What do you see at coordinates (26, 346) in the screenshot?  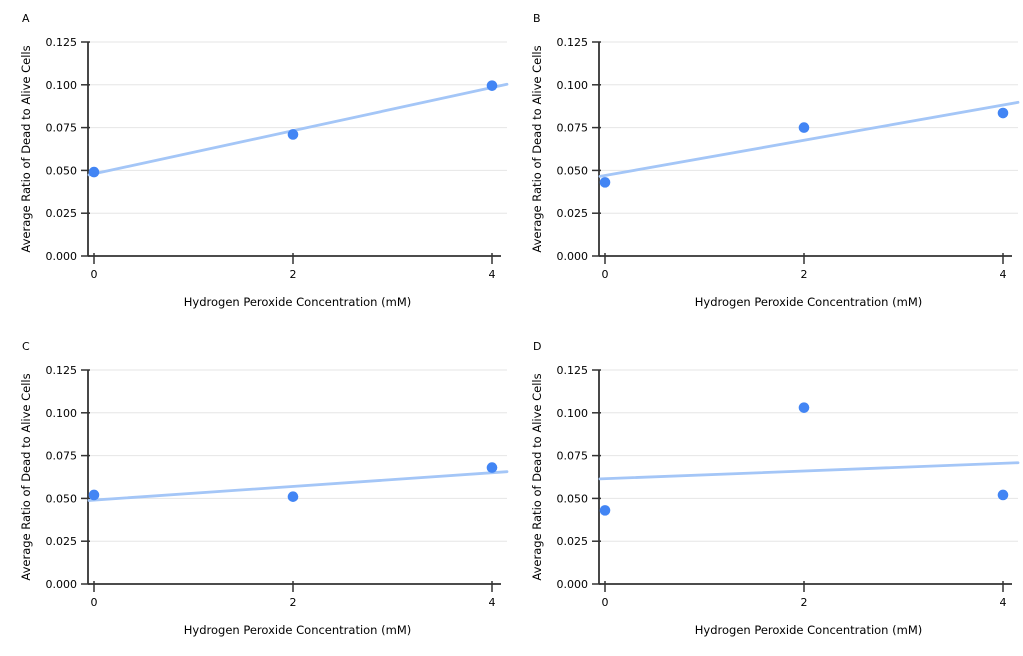 I see `panel-label-c: C` at bounding box center [26, 346].